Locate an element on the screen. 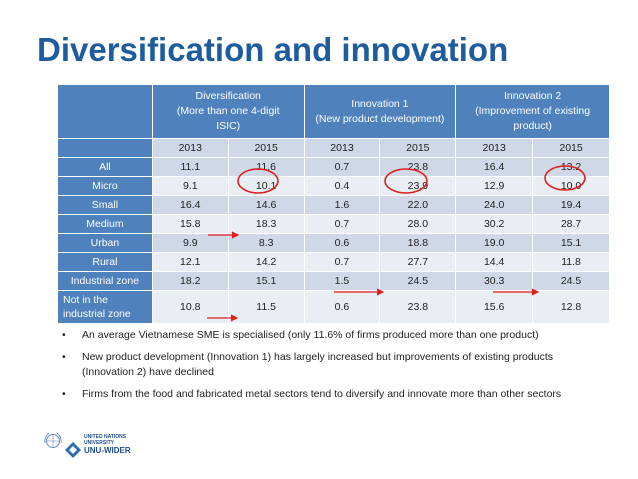 This screenshot has height=479, width=638. table-row: Small 16.4 14.6 1.6 22.0 24.0 19.4 is located at coordinates (333, 205).